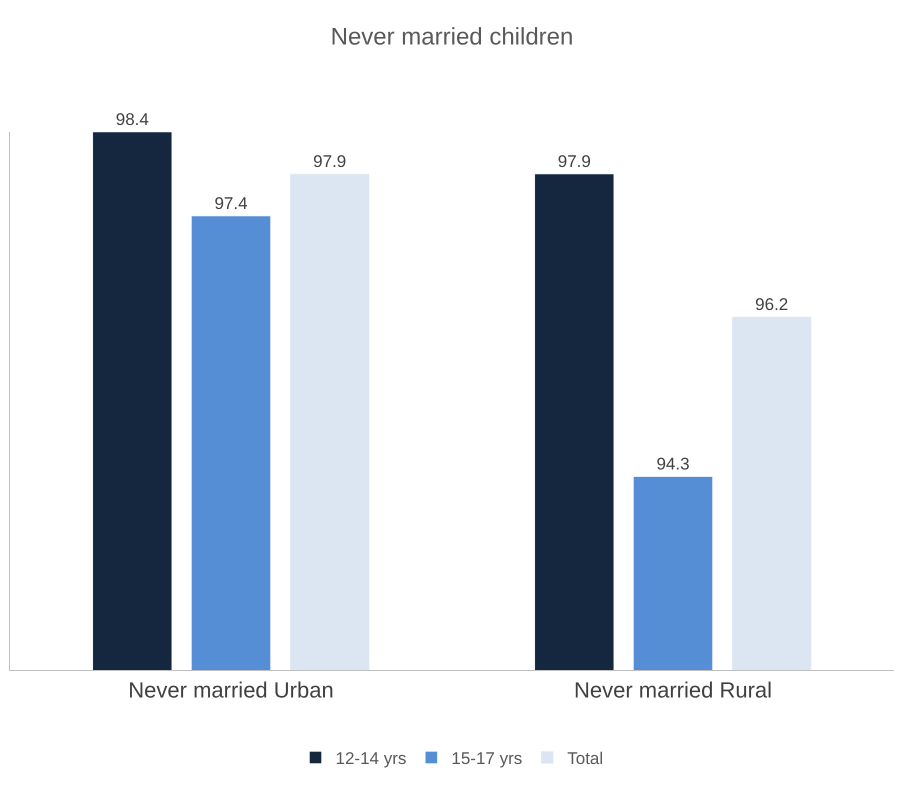 This screenshot has height=788, width=904. I want to click on legend-label: Total, so click(585, 758).